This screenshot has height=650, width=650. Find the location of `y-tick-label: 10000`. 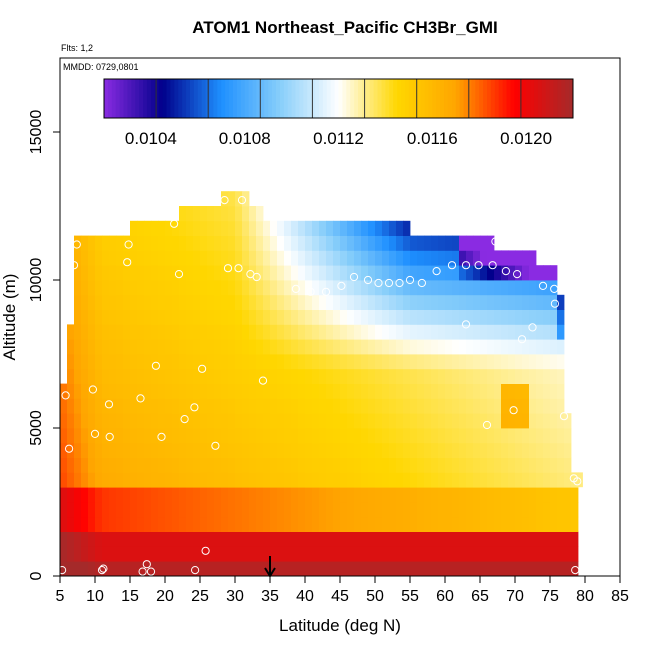

y-tick-label: 10000 is located at coordinates (36, 280).